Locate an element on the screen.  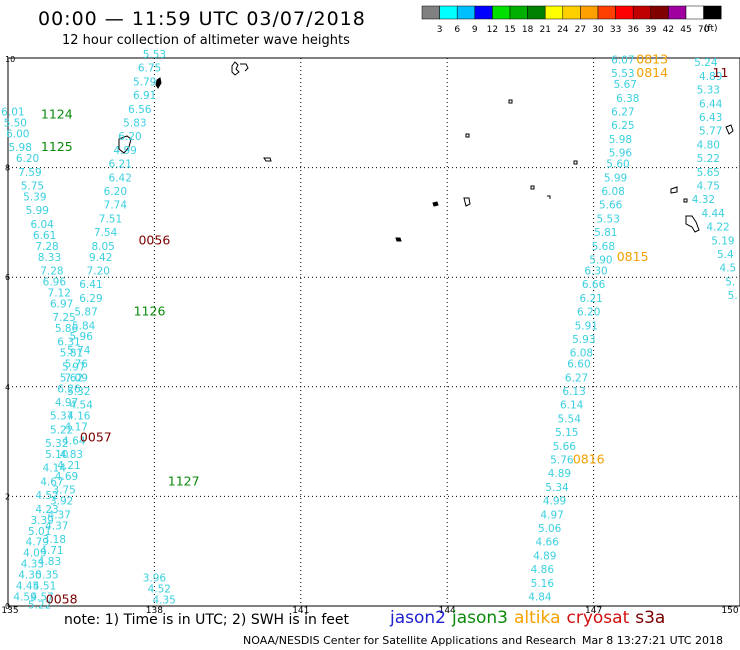
swh-value-label: 6.61 is located at coordinates (44, 236).